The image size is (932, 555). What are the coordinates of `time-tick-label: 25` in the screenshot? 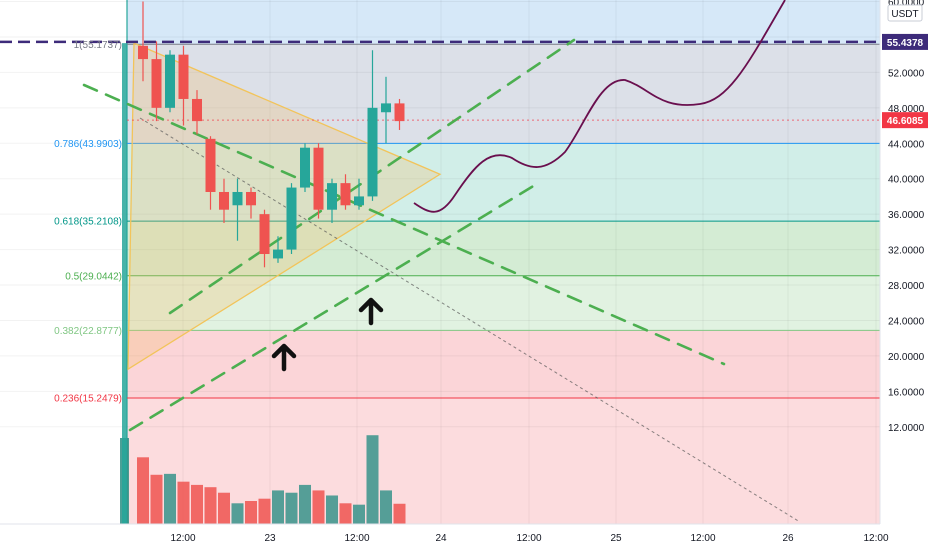 It's located at (616, 538).